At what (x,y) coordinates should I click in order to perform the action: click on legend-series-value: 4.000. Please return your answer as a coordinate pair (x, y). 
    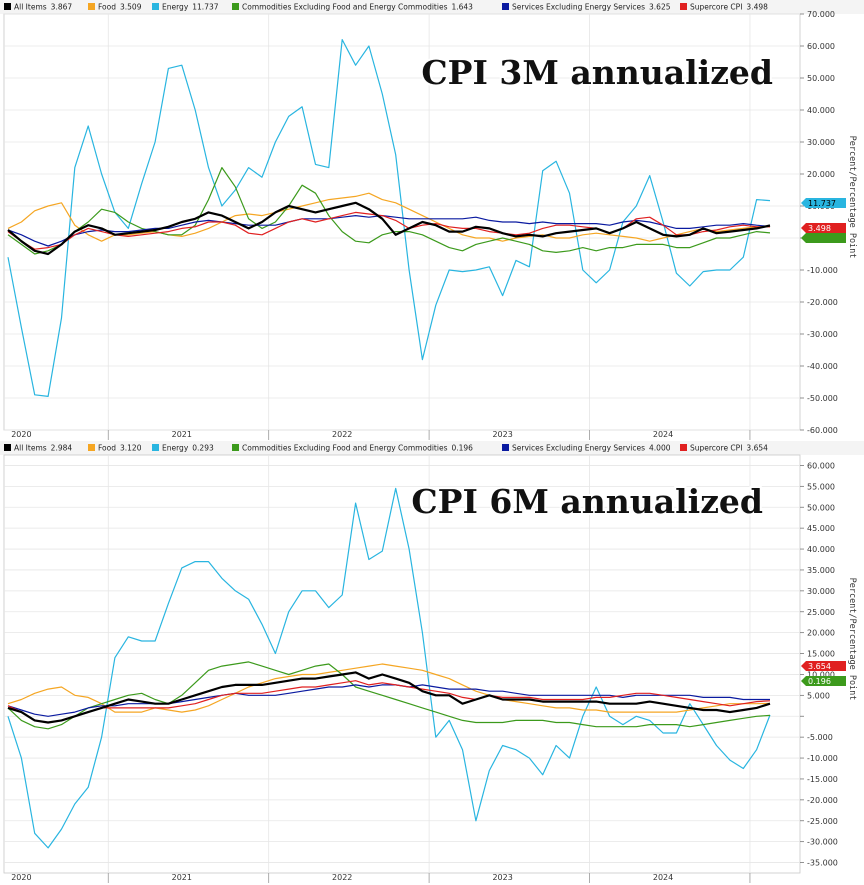
    Looking at the image, I should click on (660, 448).